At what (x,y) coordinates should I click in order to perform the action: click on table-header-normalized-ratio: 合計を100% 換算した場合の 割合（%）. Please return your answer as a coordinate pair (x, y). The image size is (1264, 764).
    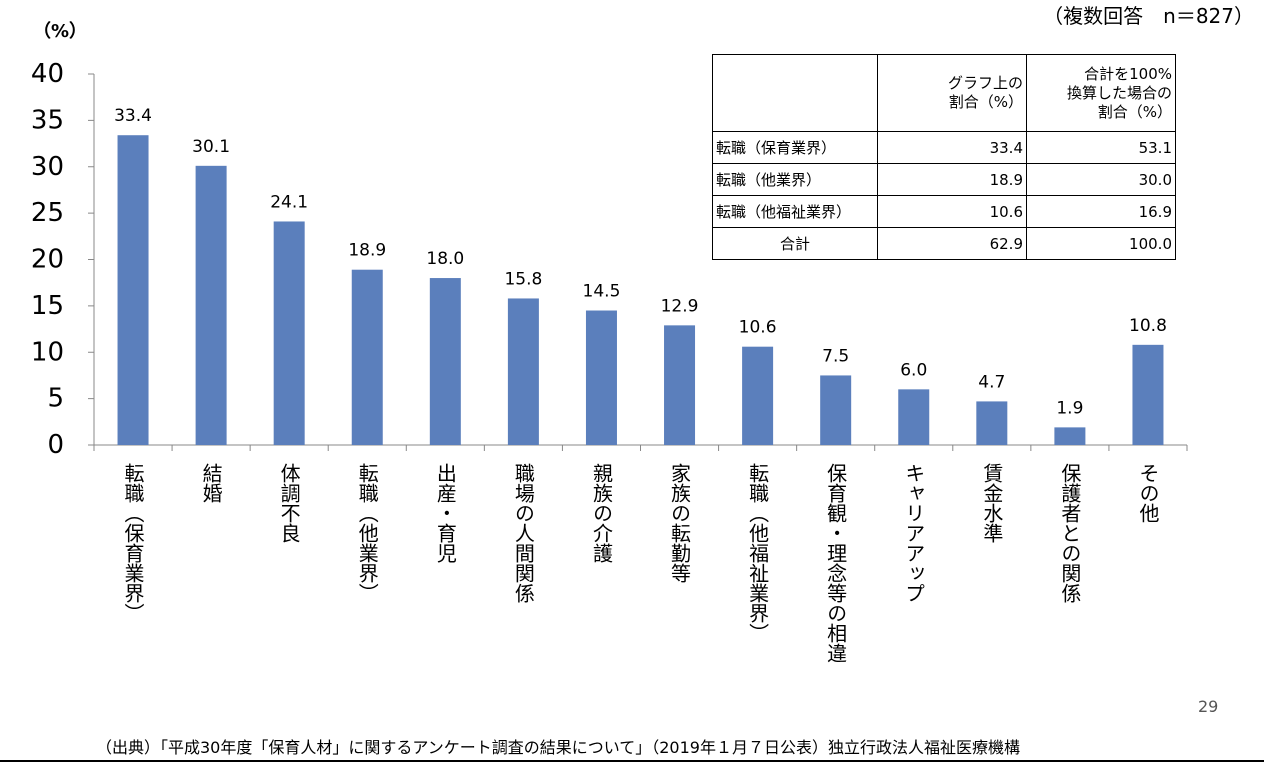
    Looking at the image, I should click on (1101, 93).